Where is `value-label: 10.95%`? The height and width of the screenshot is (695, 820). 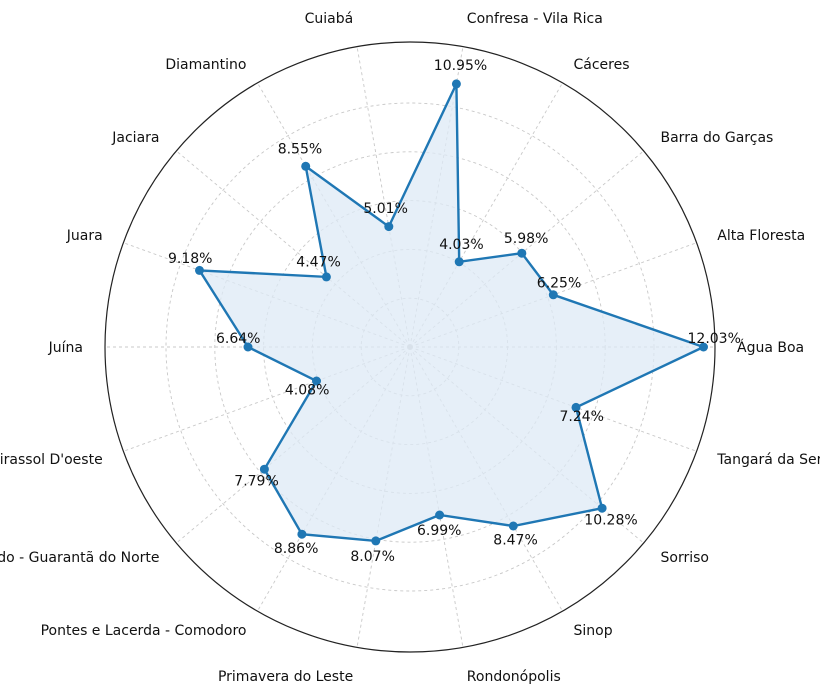 value-label: 10.95% is located at coordinates (460, 66).